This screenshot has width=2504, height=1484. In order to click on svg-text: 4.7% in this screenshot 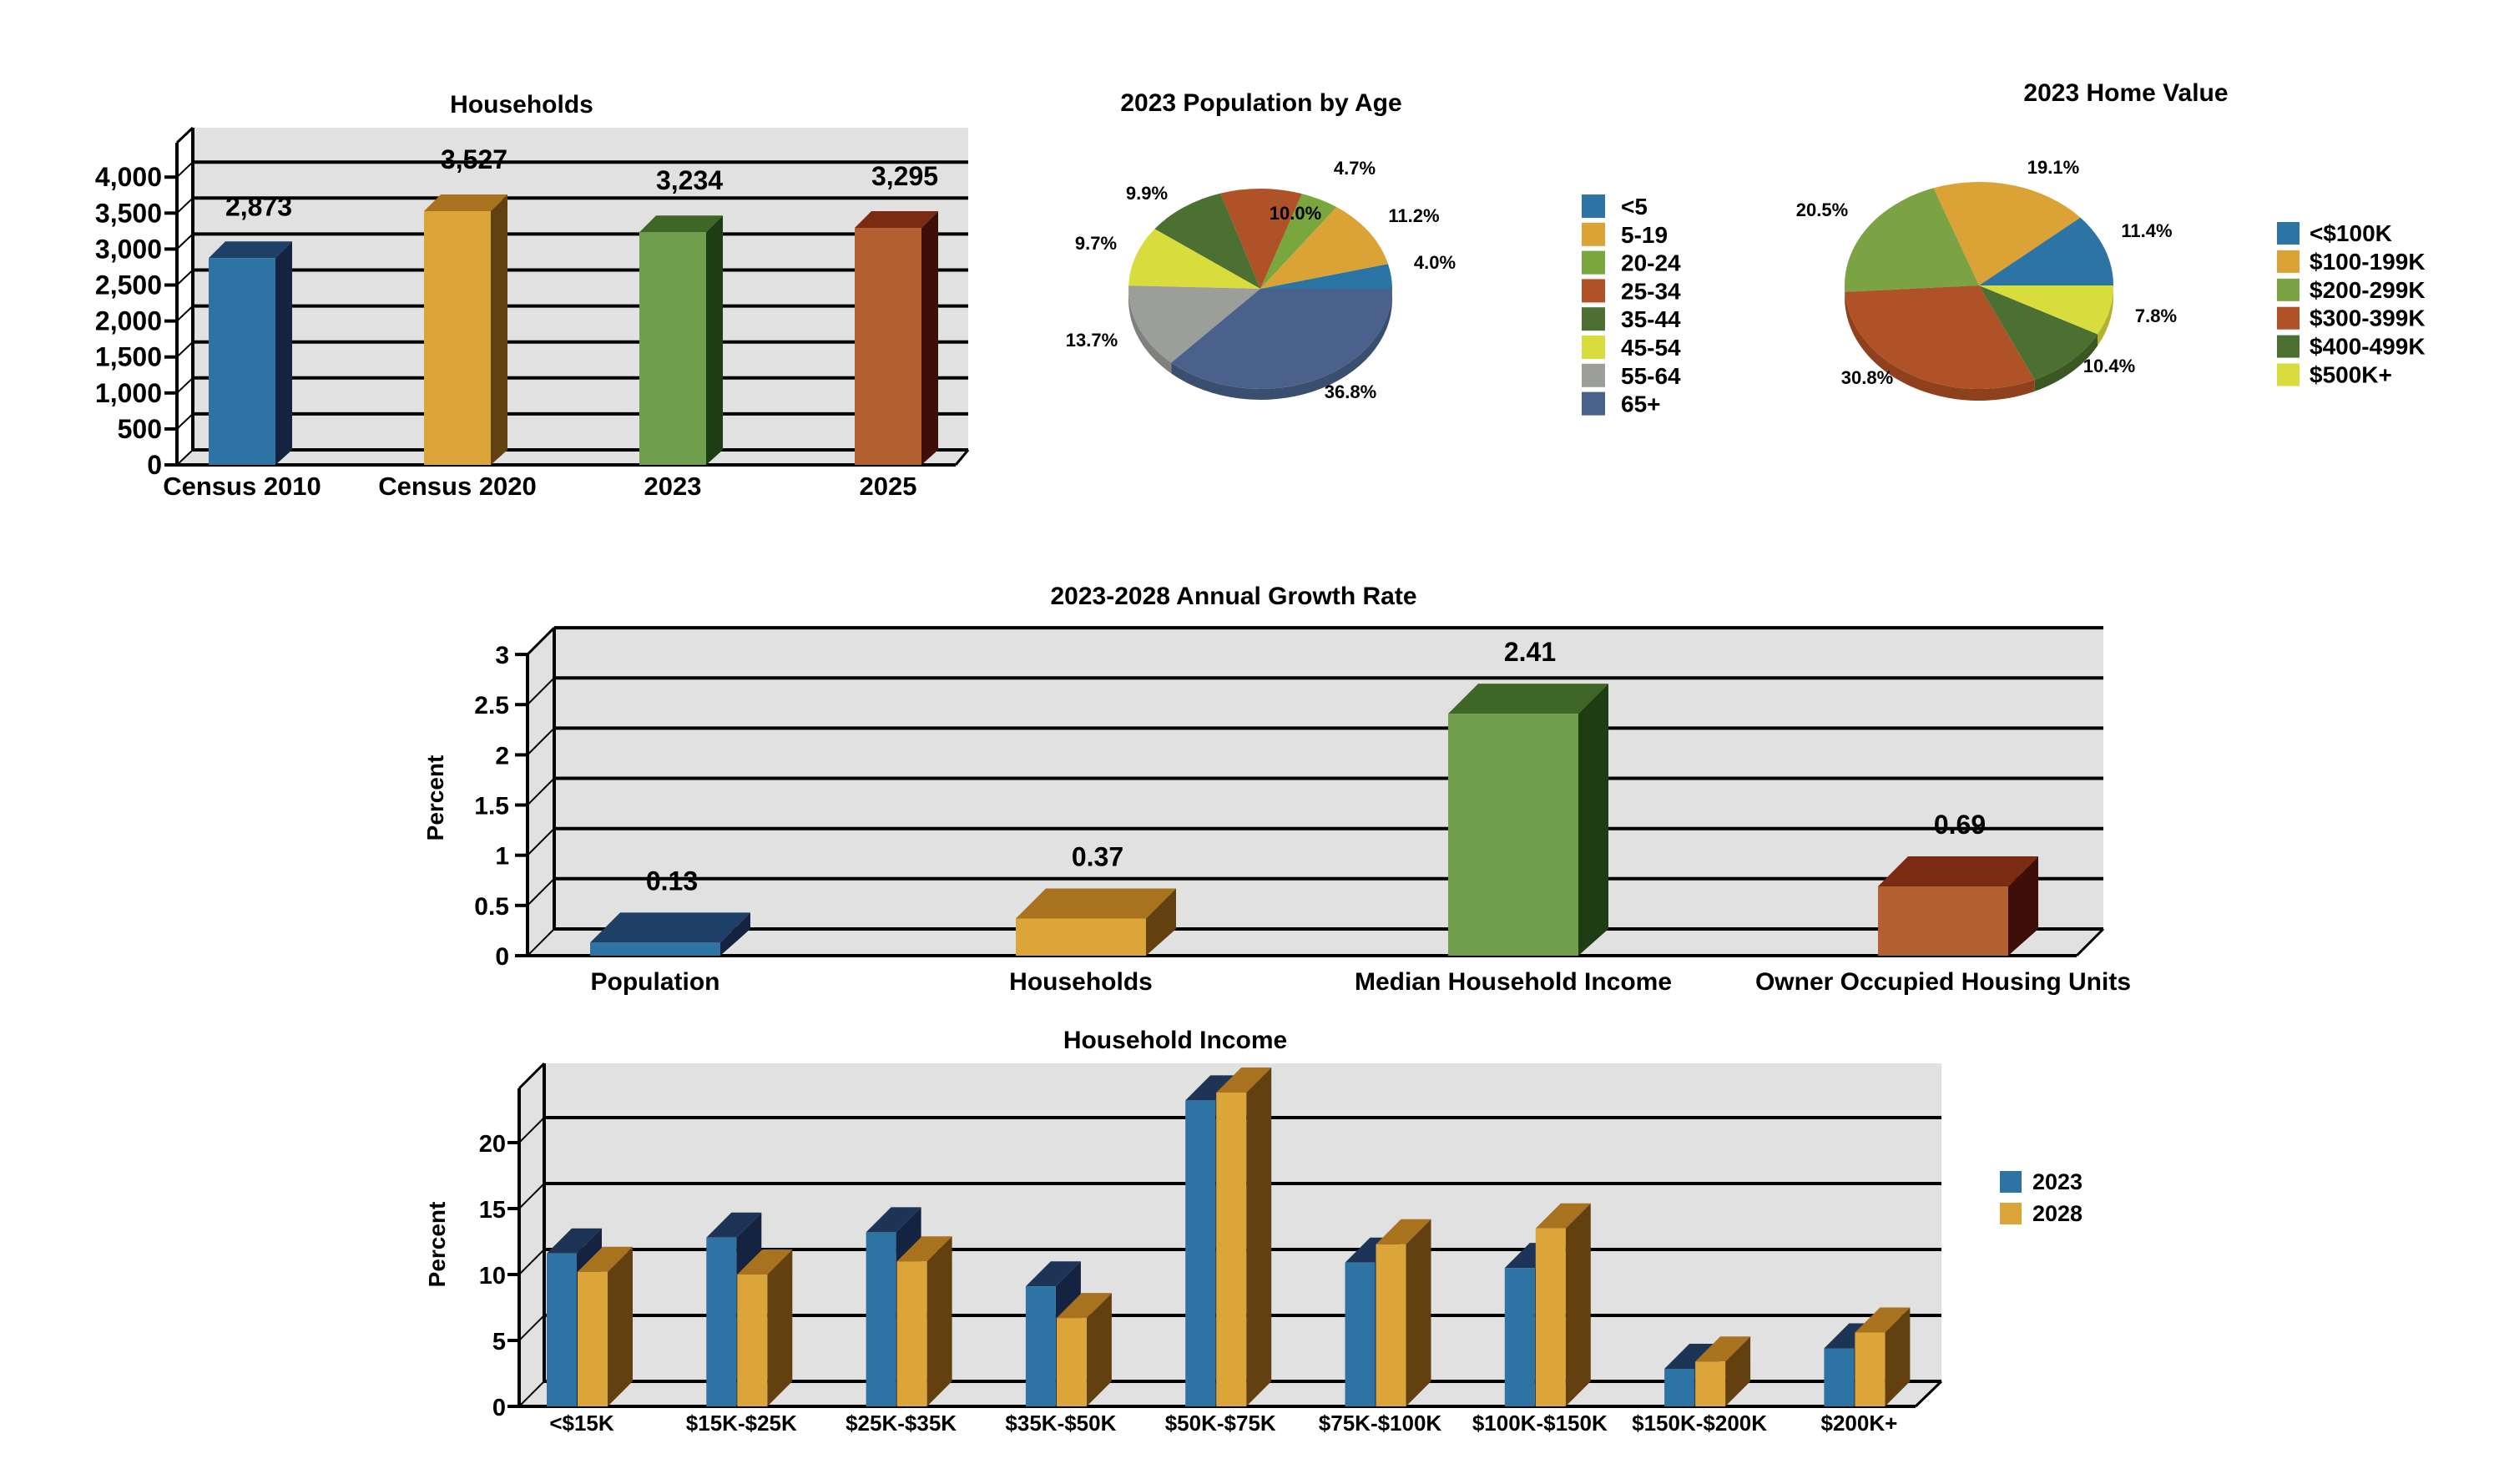, I will do `click(1355, 168)`.